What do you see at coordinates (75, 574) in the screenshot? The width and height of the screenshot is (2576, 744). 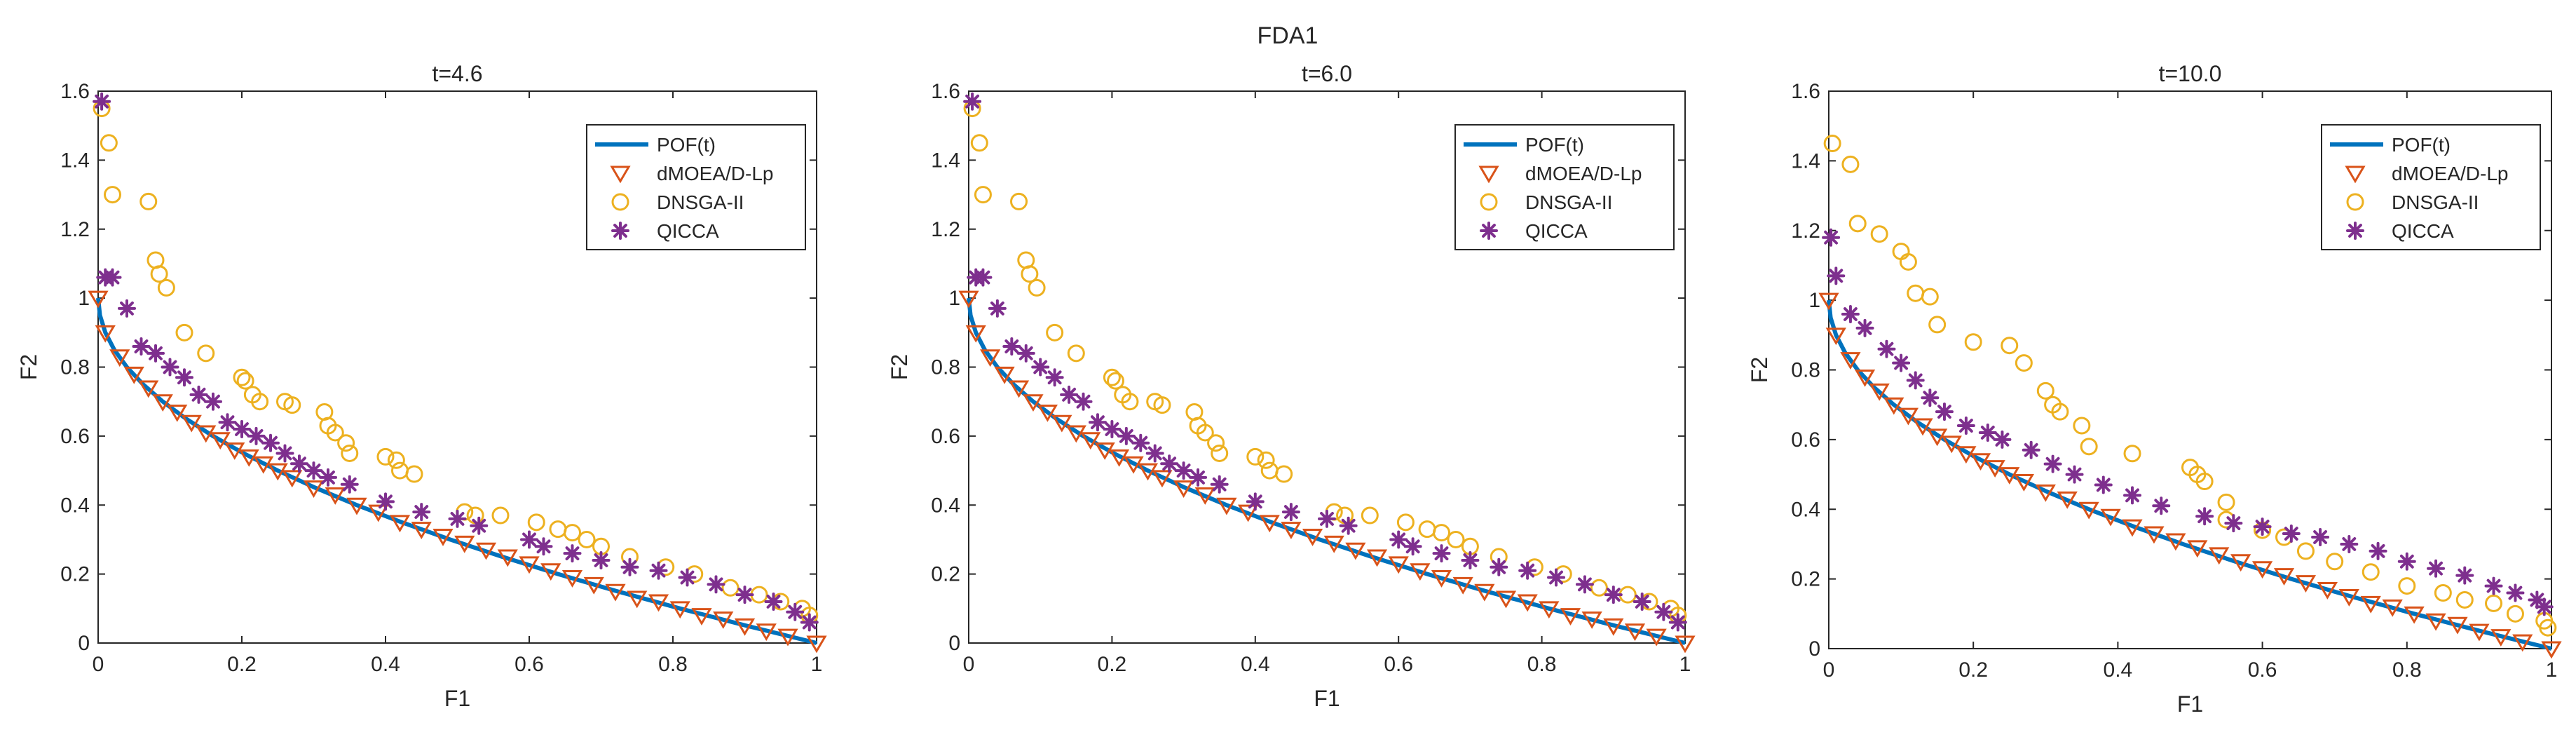 I see `y-tick-label: 0.2` at bounding box center [75, 574].